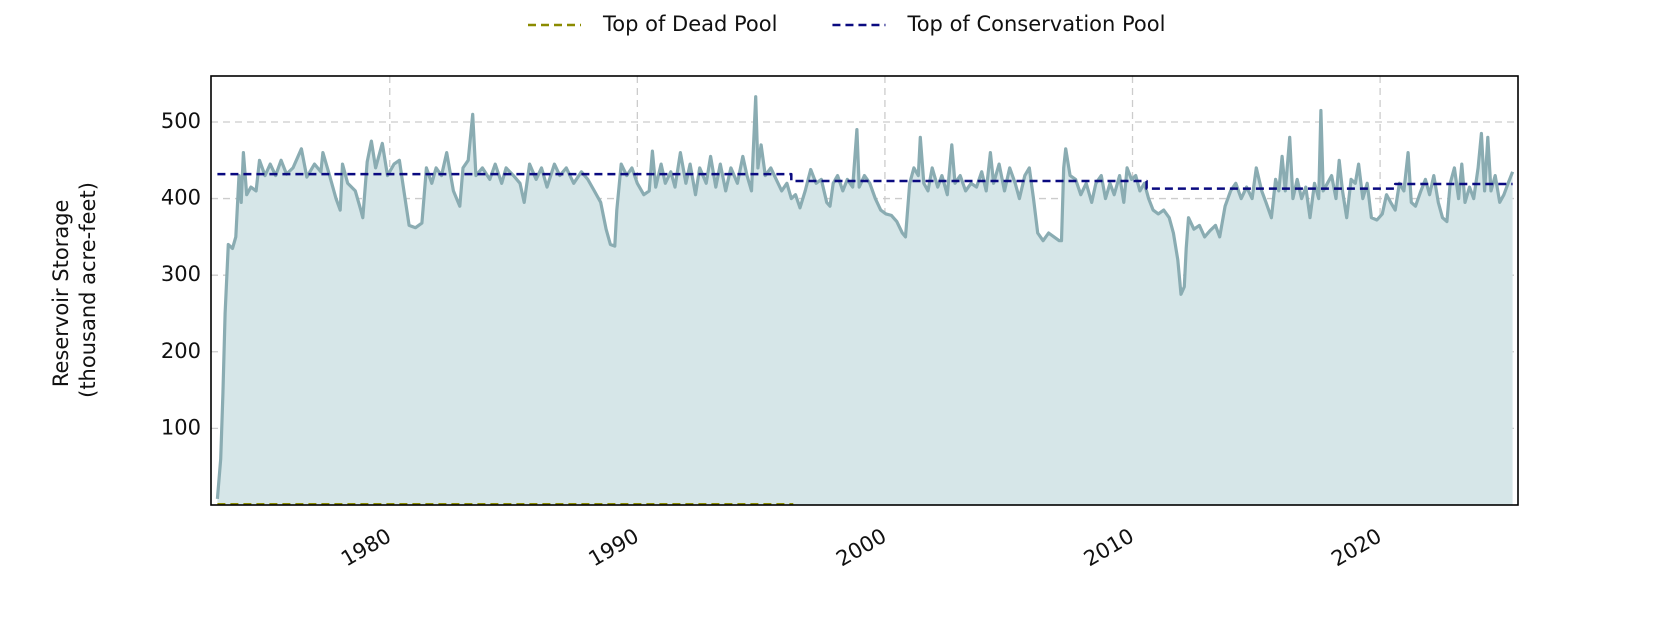  I want to click on x-tick-label: 2020, so click(1356, 548).